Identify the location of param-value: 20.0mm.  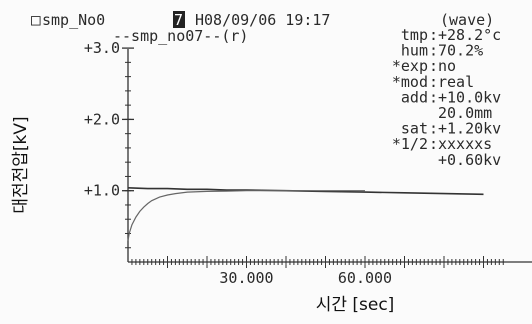
(465, 113).